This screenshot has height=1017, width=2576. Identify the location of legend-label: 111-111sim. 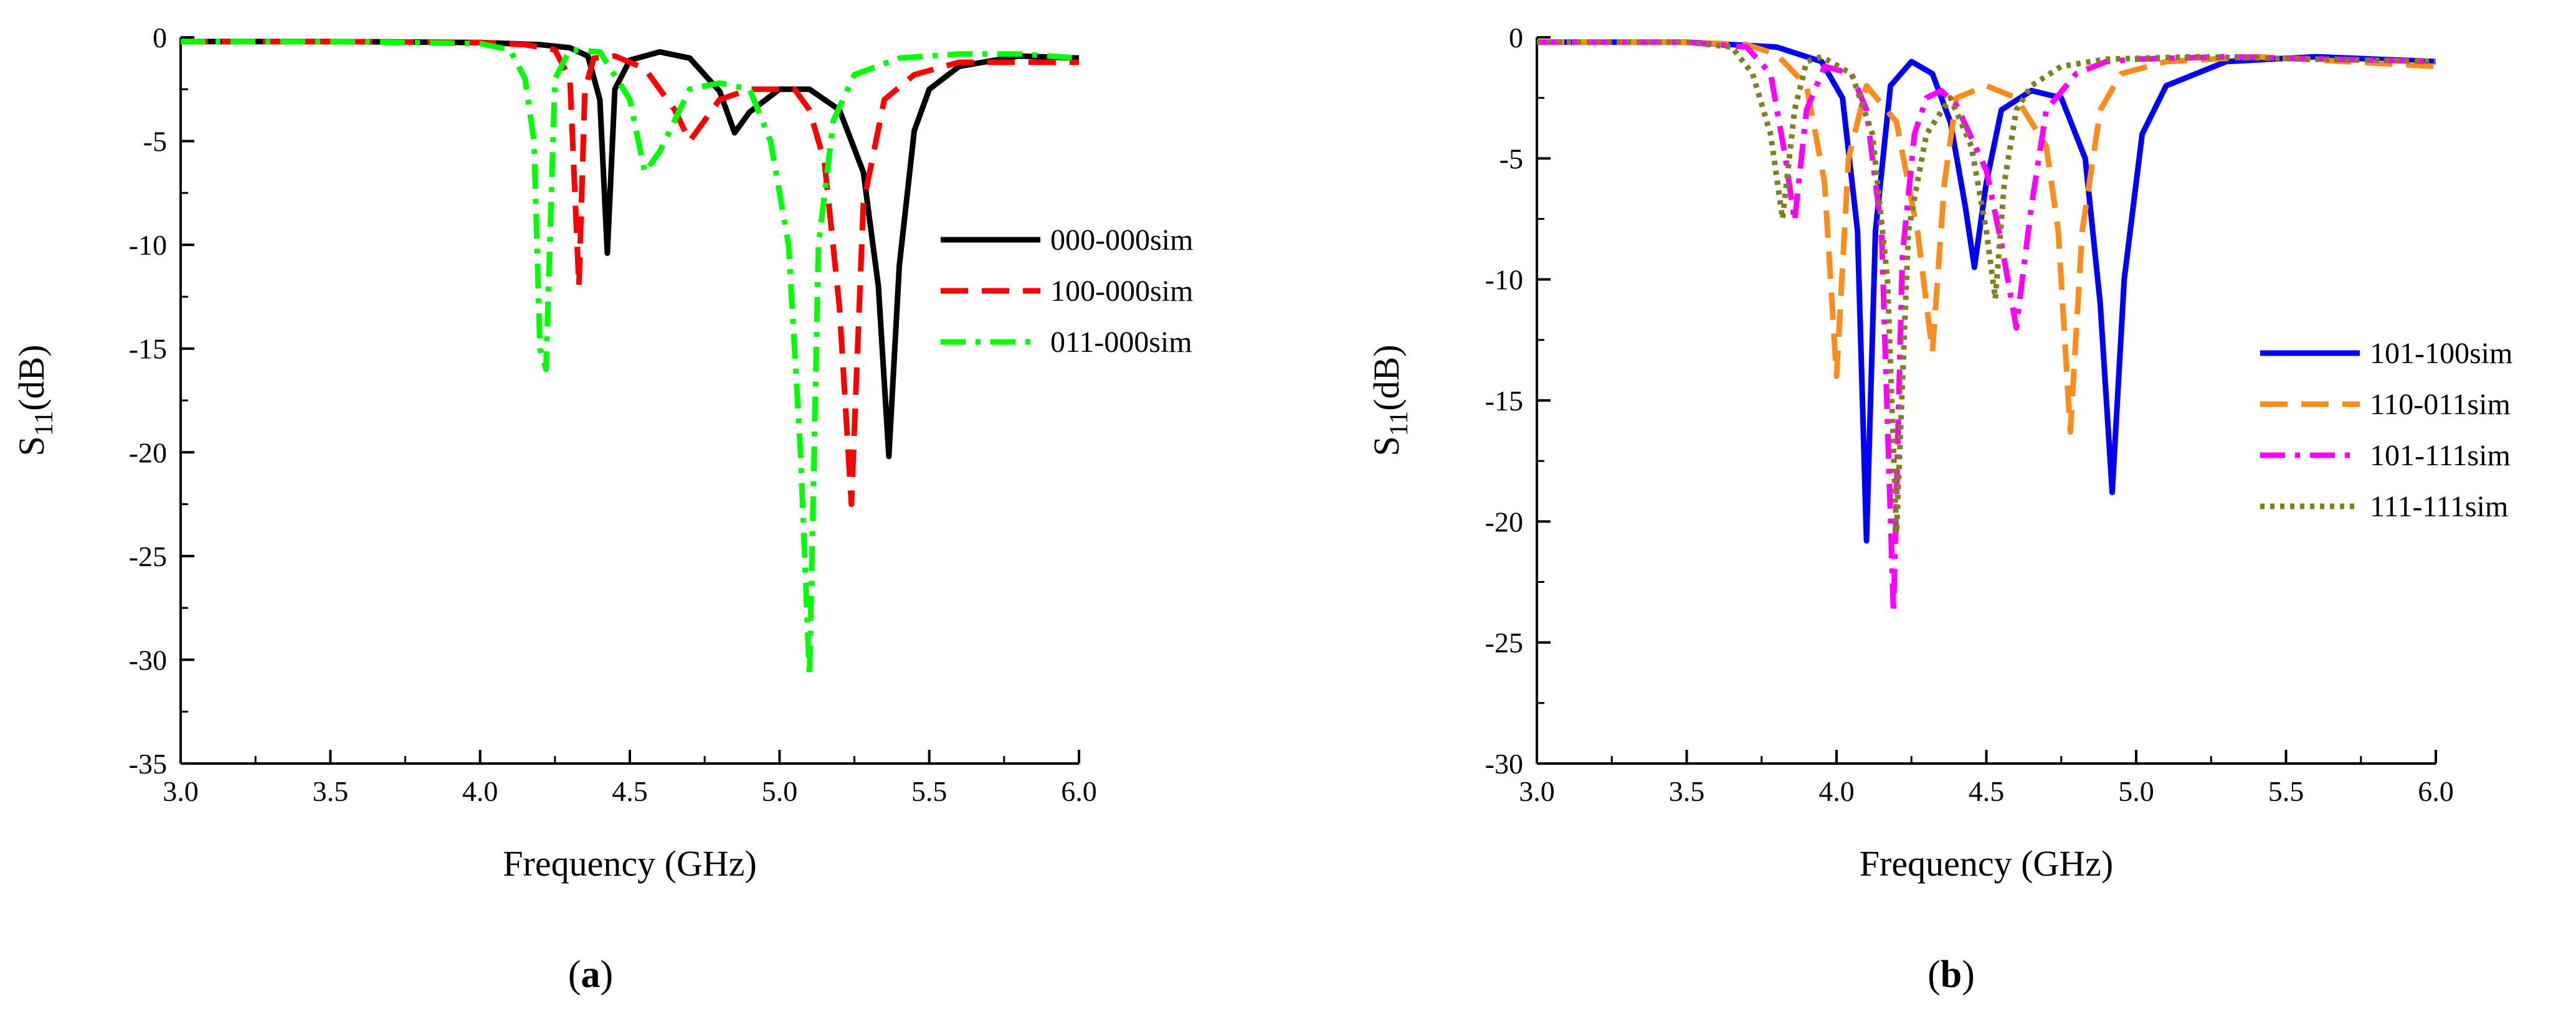
(2439, 506).